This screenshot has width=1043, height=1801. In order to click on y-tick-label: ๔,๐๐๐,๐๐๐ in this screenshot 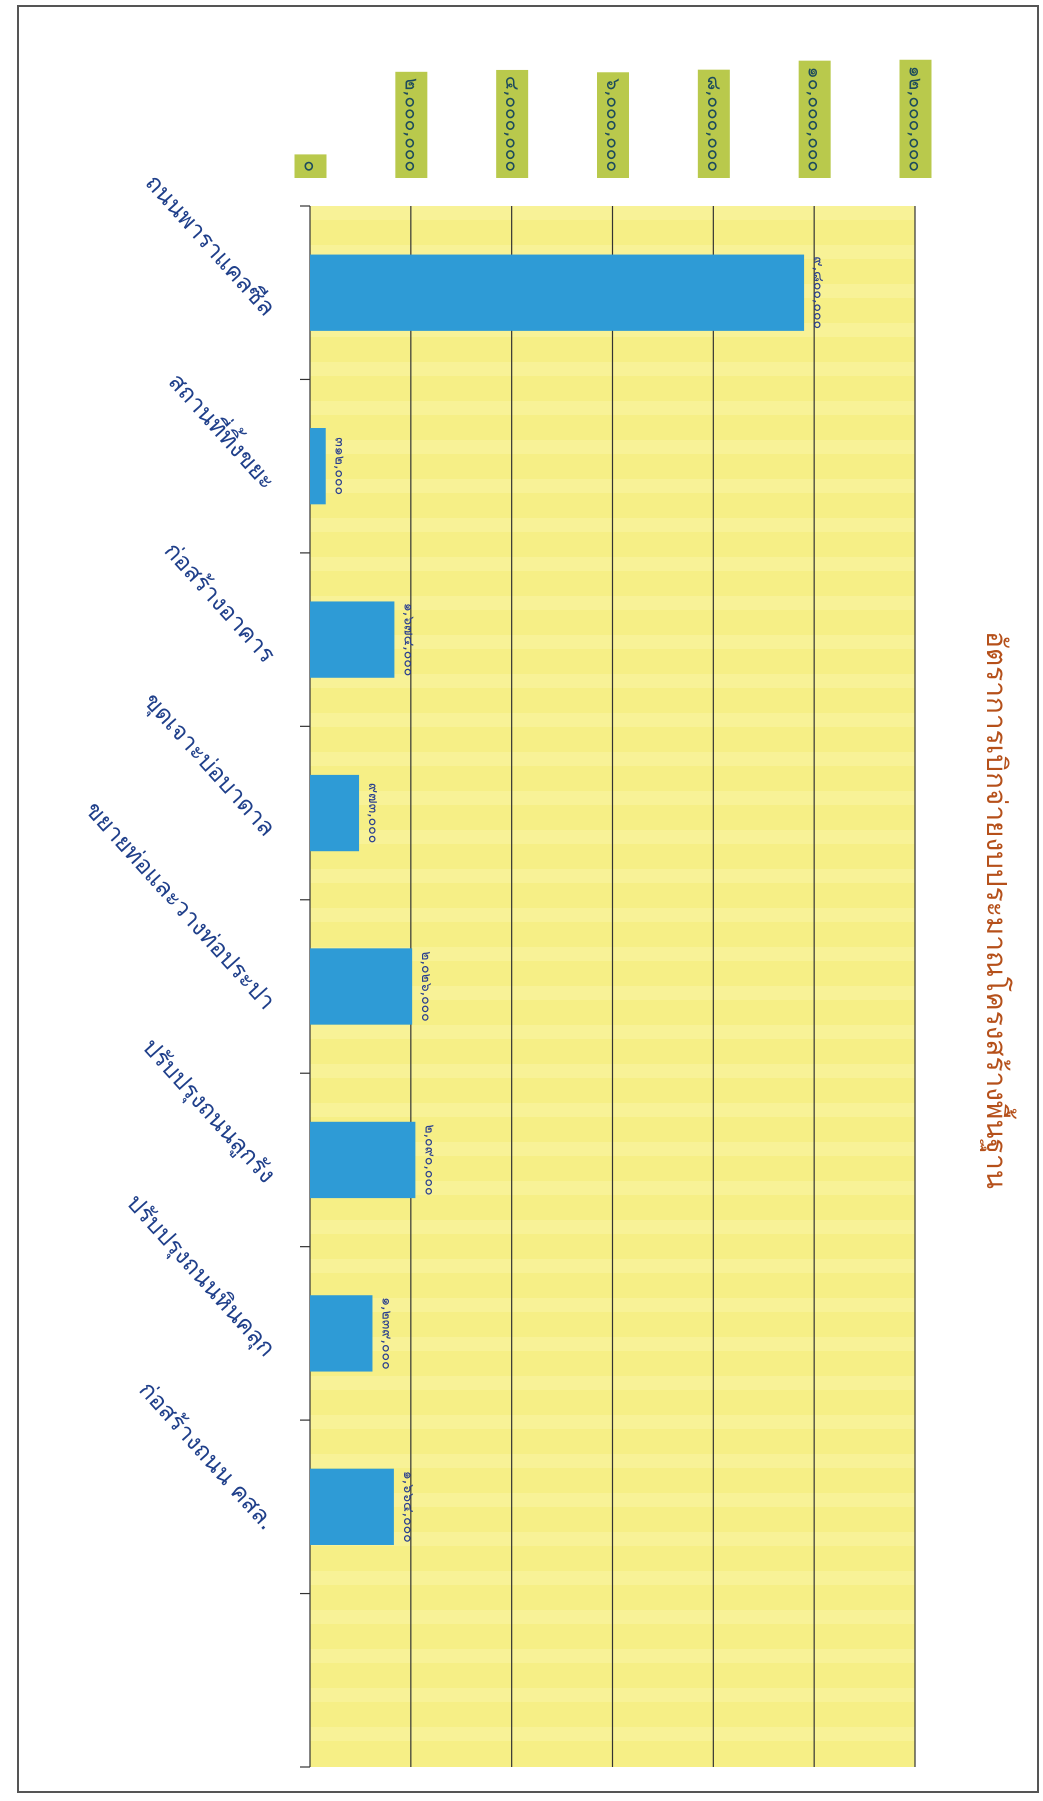, I will do `click(512, 124)`.